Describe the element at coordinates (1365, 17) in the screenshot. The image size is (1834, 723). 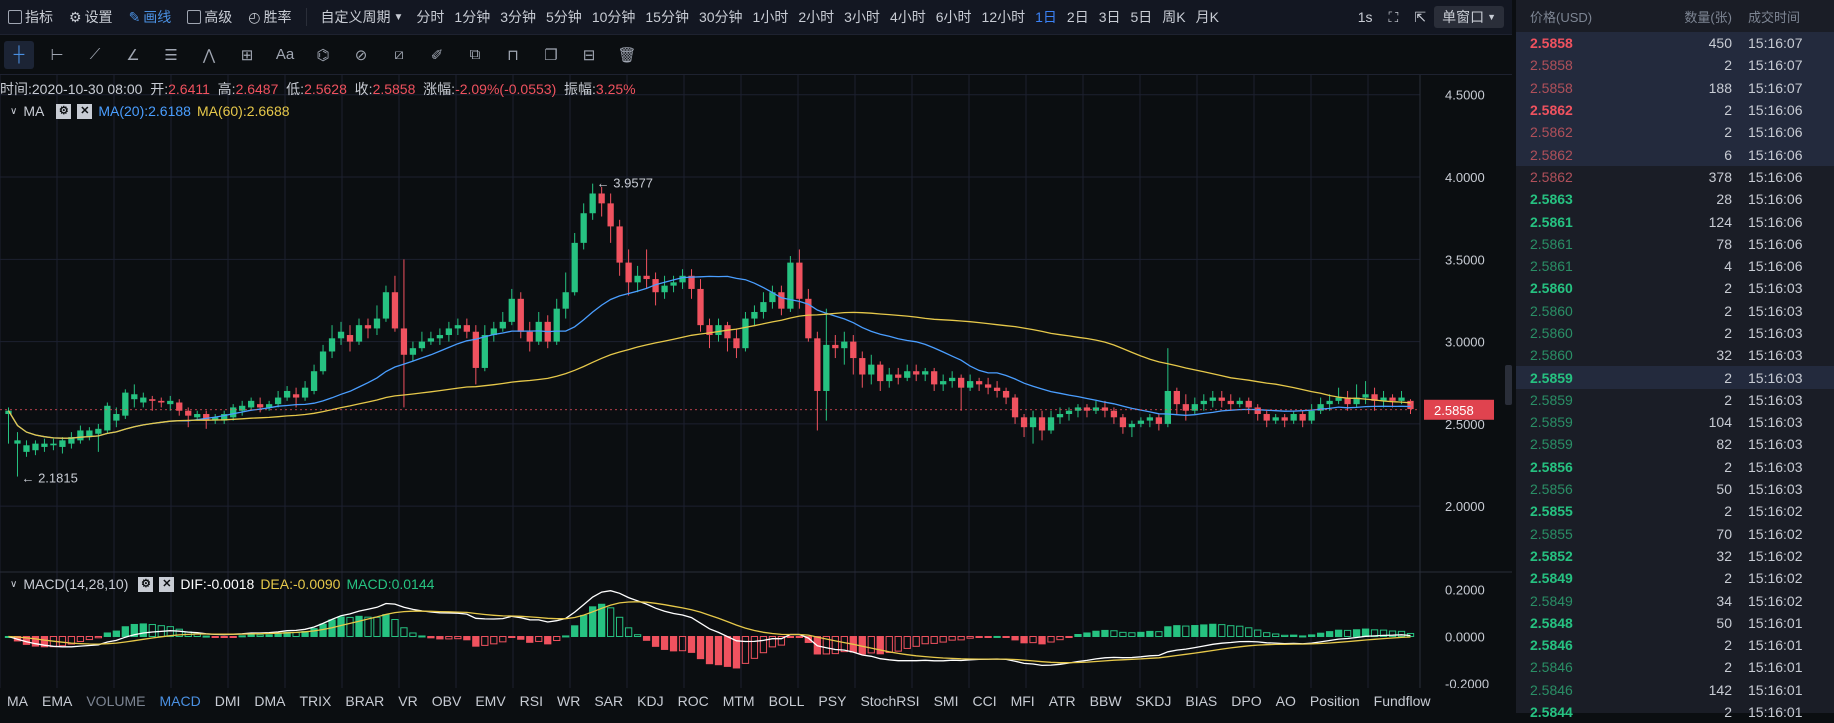
I see `refresh-rate: 1s` at that location.